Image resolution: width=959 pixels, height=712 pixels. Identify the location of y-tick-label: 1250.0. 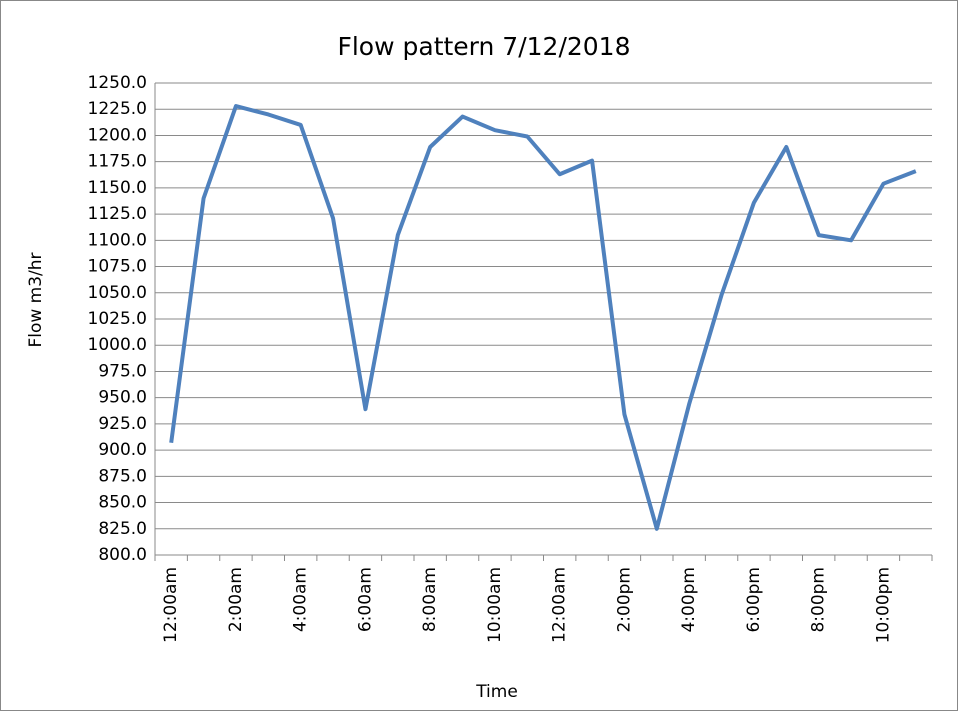
(117, 83).